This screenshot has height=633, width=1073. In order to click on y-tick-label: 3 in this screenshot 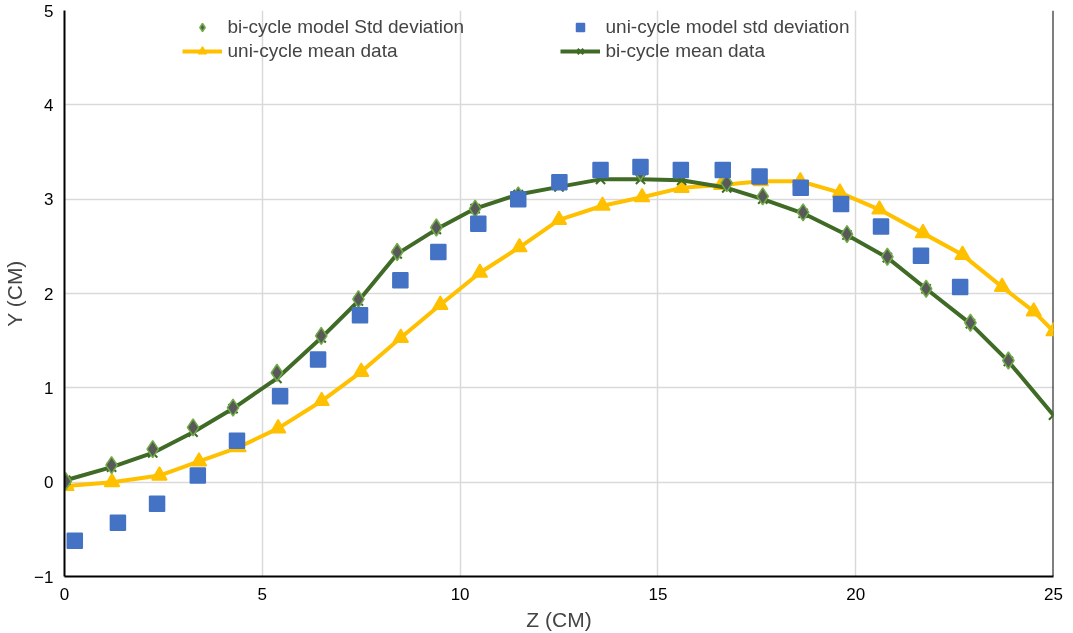, I will do `click(49, 200)`.